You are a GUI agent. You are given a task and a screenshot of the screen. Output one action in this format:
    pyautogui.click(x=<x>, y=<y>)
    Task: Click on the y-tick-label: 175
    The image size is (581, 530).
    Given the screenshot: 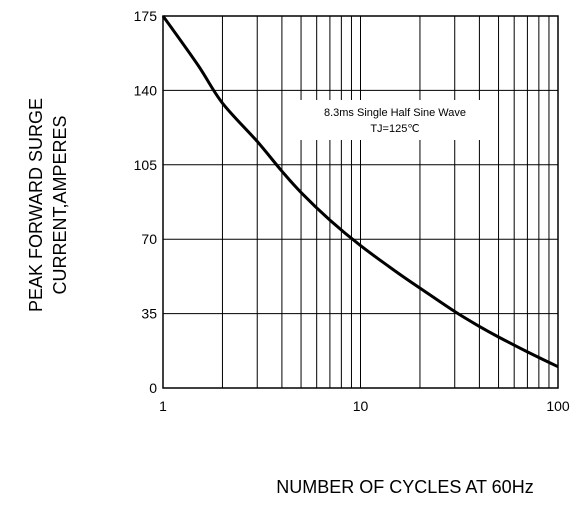 What is the action you would take?
    pyautogui.click(x=146, y=16)
    